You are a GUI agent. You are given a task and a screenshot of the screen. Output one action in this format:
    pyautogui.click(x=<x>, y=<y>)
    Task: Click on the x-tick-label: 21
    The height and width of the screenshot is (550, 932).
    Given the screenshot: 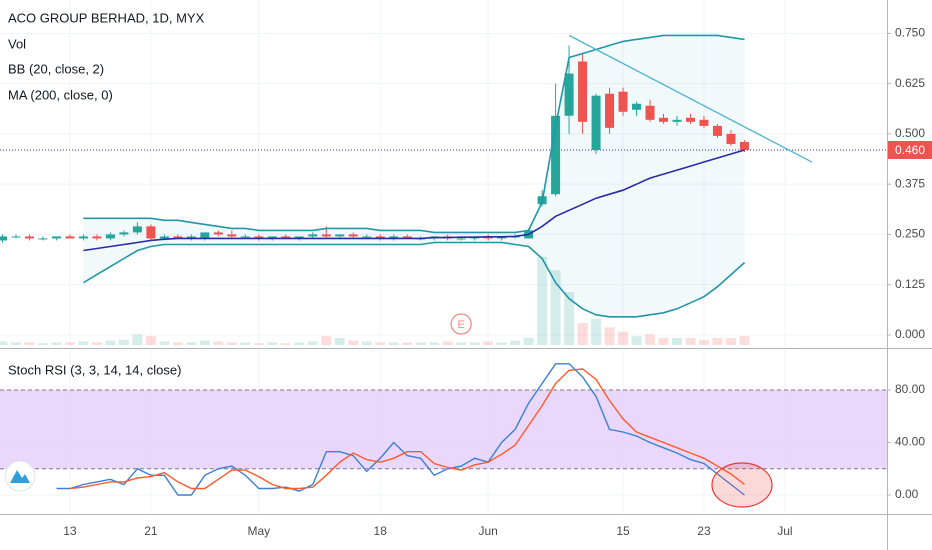 What is the action you would take?
    pyautogui.click(x=151, y=531)
    